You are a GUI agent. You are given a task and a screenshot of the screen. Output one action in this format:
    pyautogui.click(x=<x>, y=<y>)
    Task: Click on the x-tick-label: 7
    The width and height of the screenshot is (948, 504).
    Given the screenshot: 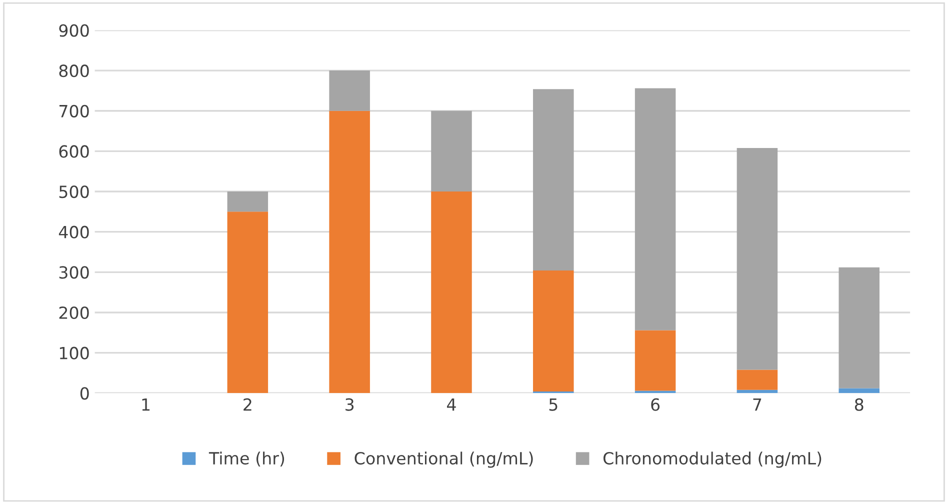 What is the action you would take?
    pyautogui.click(x=757, y=404)
    